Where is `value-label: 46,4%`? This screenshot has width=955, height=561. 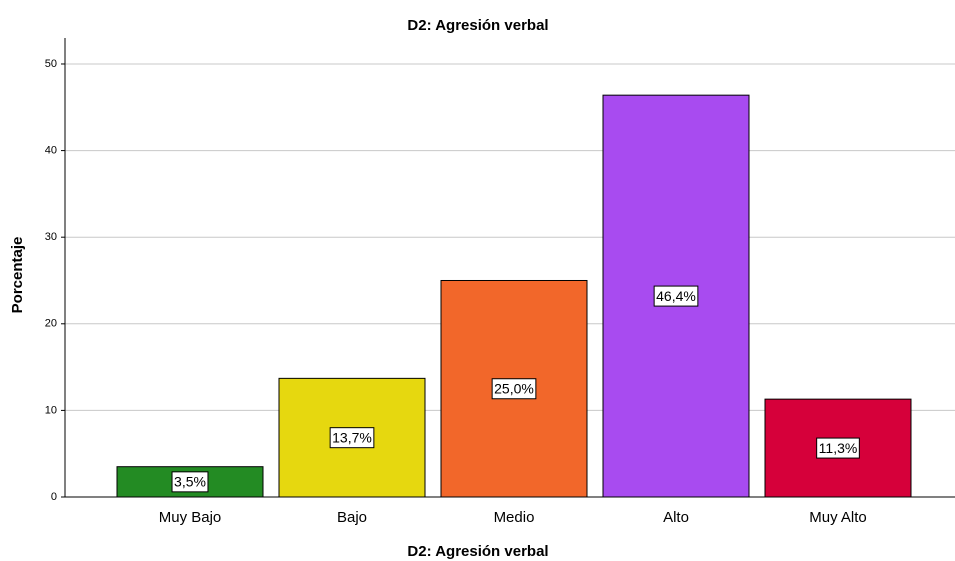
value-label: 46,4% is located at coordinates (676, 296).